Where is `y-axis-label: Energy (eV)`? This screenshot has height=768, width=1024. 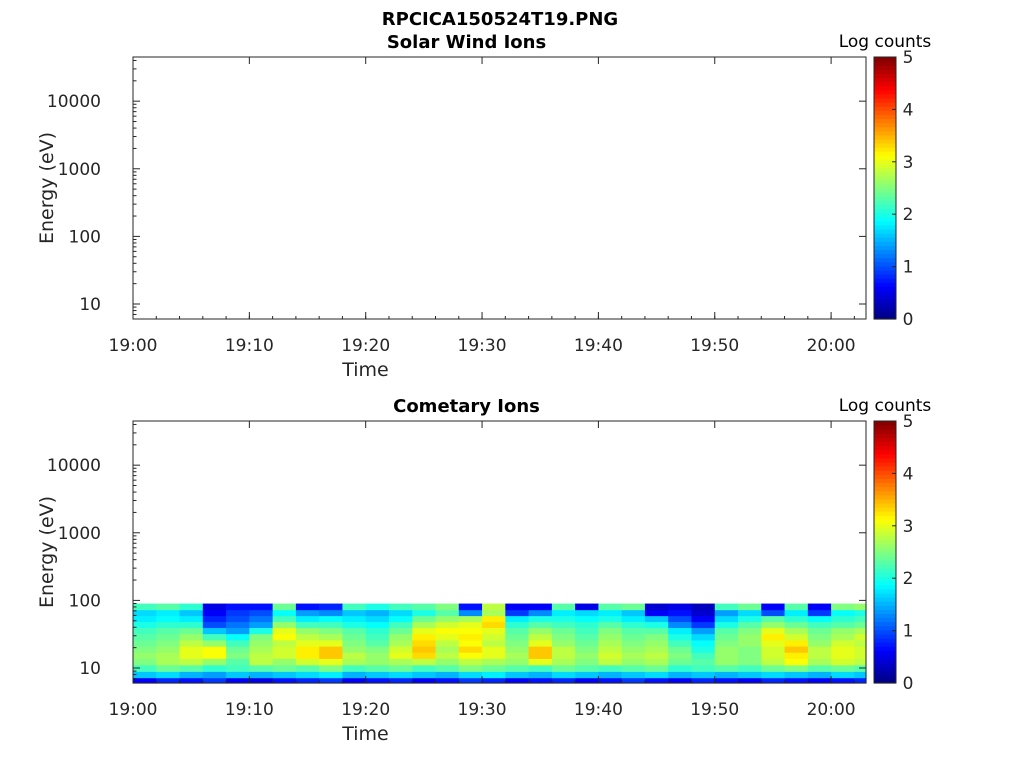 y-axis-label: Energy (eV) is located at coordinates (47, 552).